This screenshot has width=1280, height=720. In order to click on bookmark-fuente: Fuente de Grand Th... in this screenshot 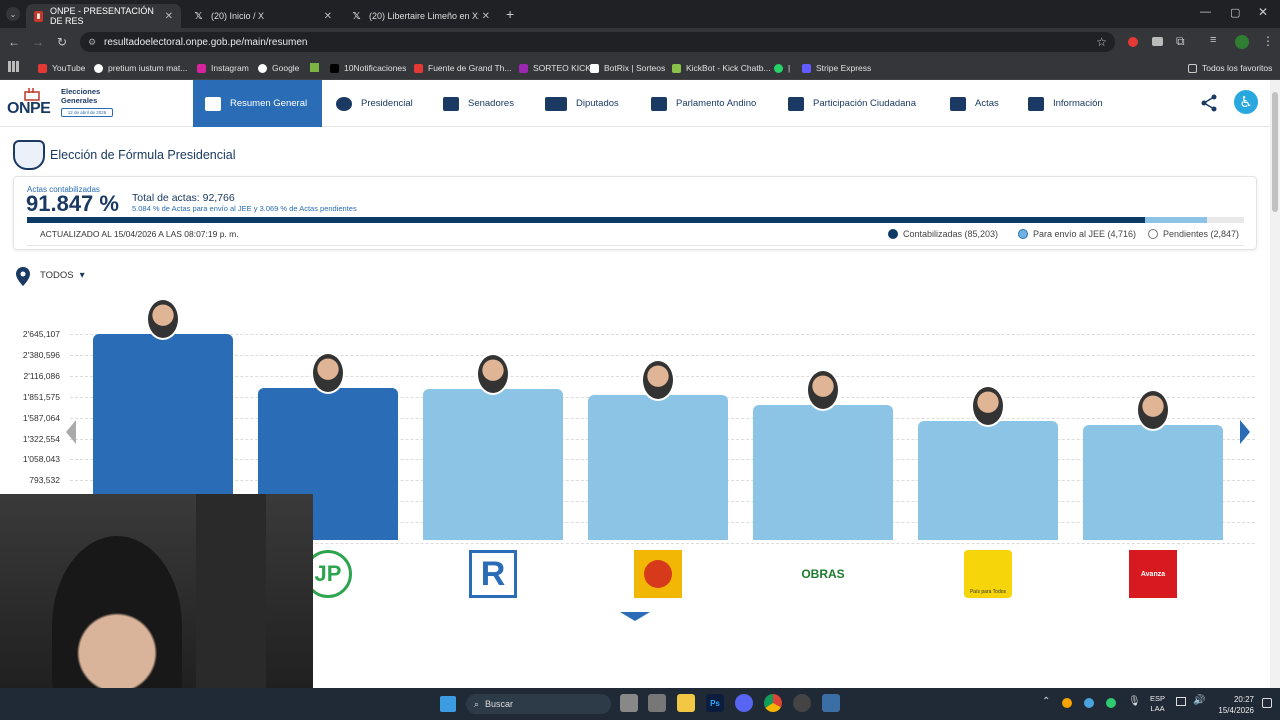, I will do `click(462, 68)`.